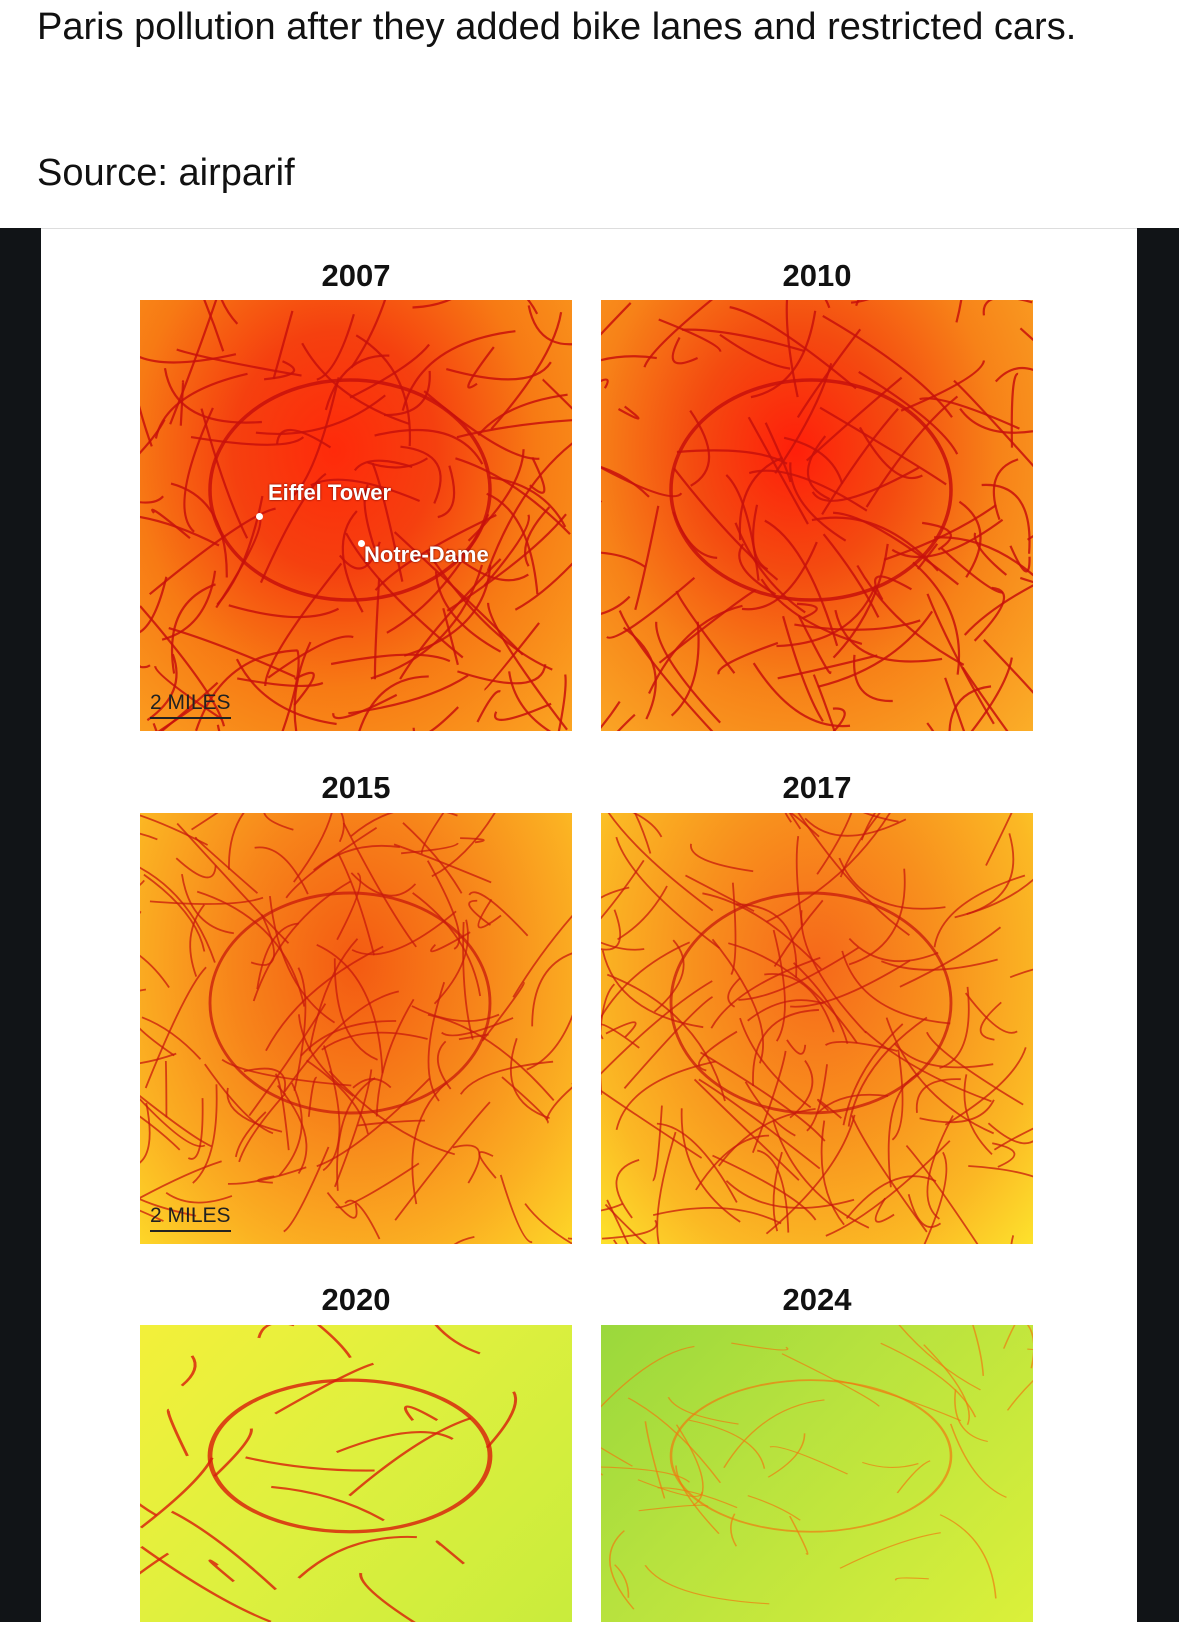  I want to click on notre-dame-label: Notre-Dame, so click(426, 554).